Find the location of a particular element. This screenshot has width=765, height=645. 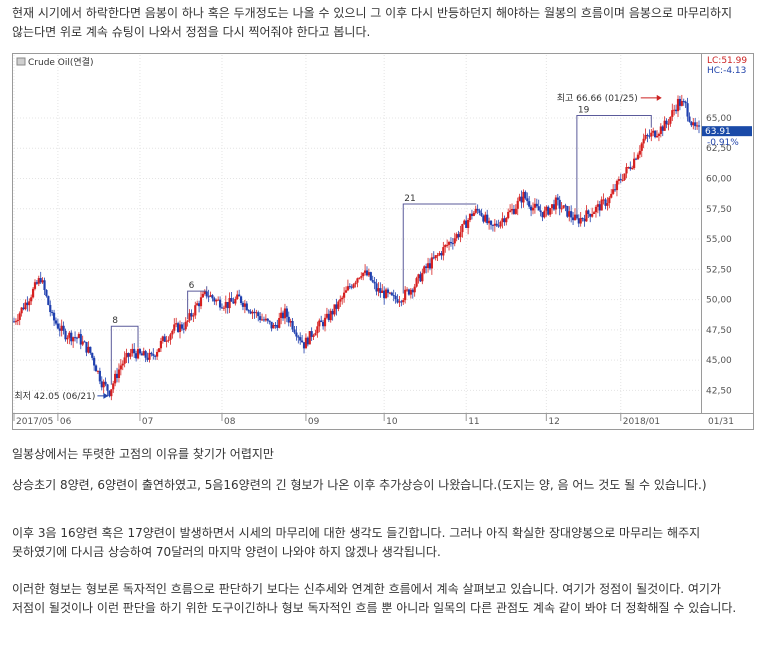

y-tick-label: 65,00 is located at coordinates (719, 119).